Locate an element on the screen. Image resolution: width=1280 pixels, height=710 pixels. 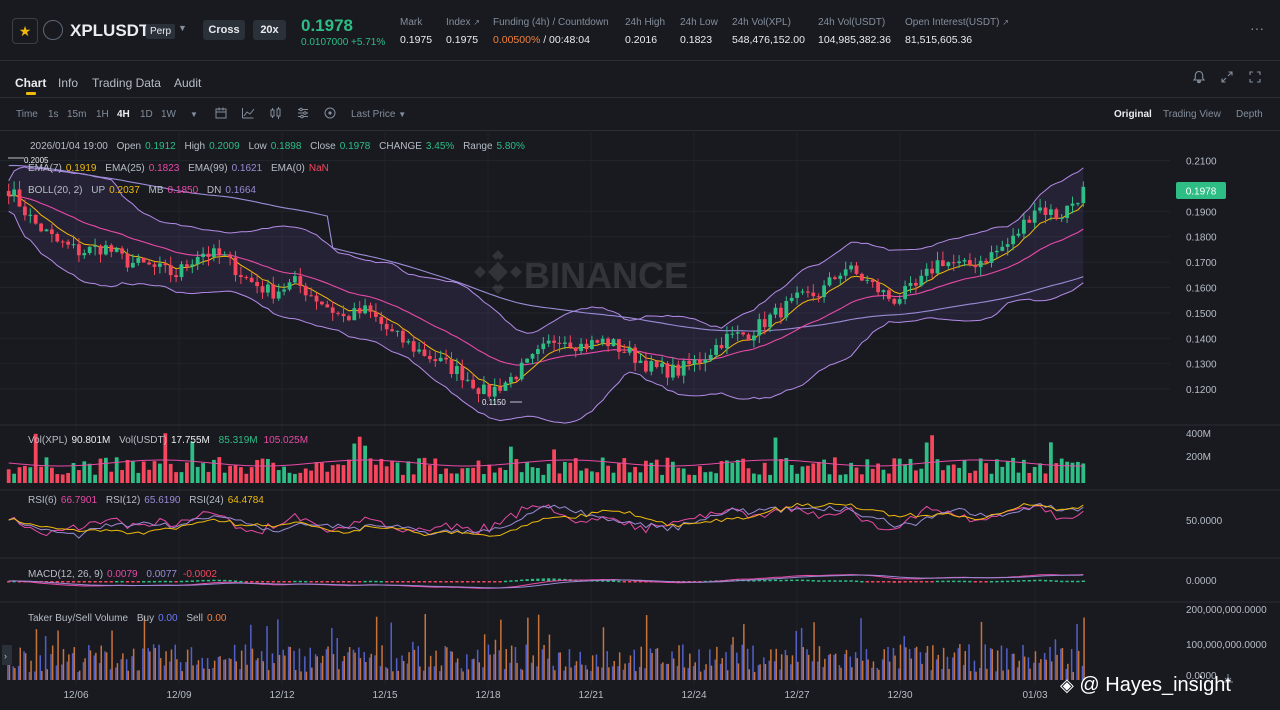
leverage-button: 20x is located at coordinates (269, 30).